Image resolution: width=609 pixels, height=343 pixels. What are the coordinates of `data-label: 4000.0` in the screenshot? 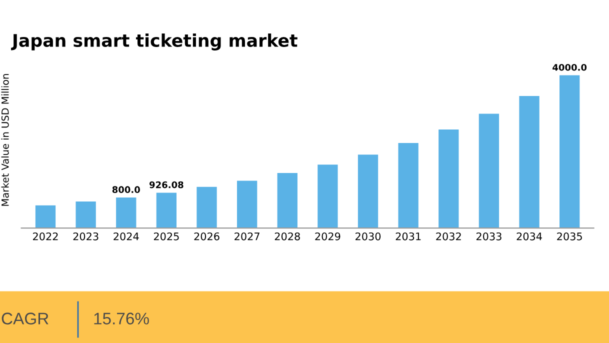 It's located at (569, 67).